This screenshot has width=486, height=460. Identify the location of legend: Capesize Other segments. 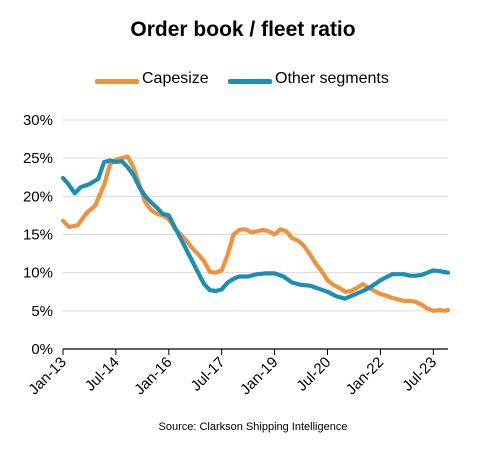
(243, 81).